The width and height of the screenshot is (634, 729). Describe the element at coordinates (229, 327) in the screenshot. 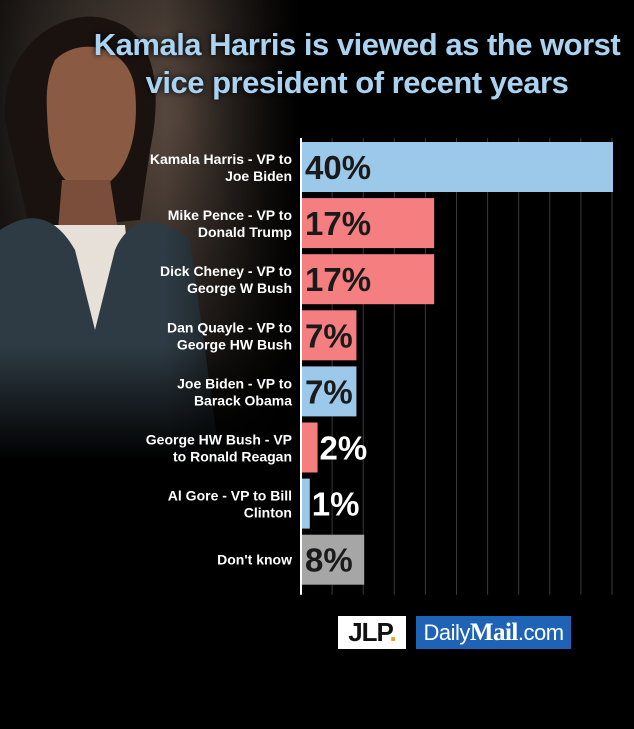

I see `category-label: Dan Quayle - VP to` at that location.